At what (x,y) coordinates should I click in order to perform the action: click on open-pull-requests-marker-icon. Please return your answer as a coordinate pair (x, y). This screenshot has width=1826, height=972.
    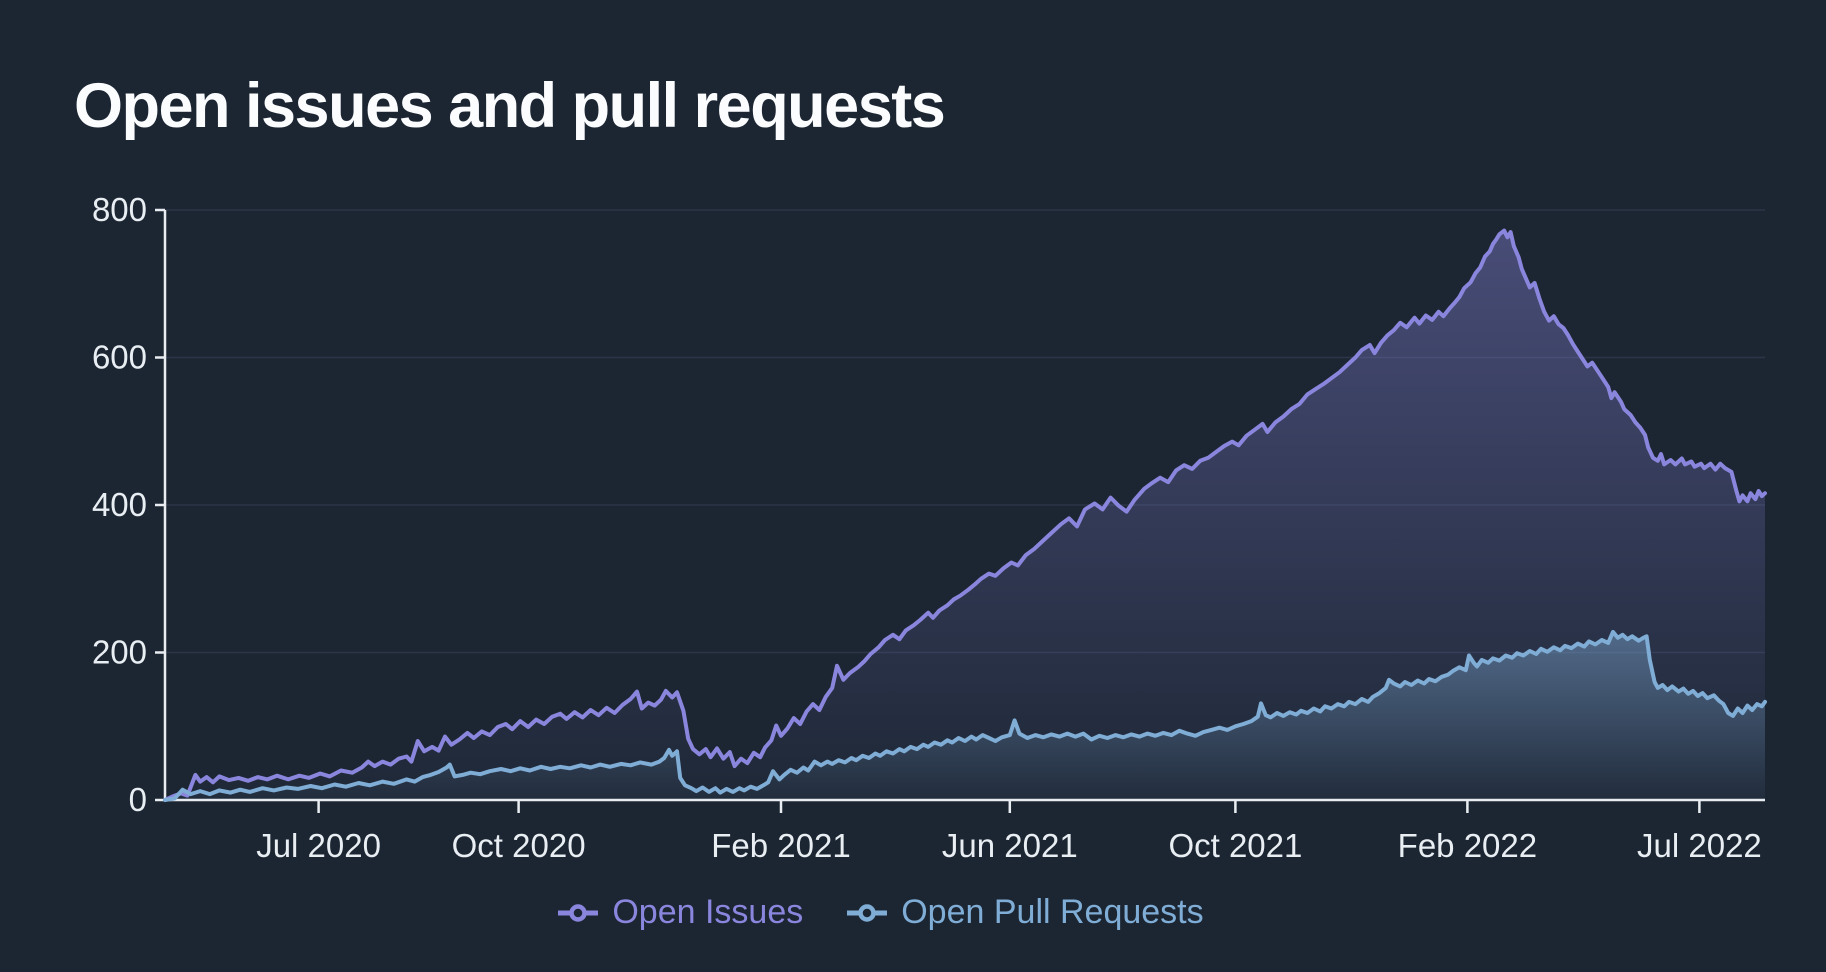
    Looking at the image, I should click on (867, 912).